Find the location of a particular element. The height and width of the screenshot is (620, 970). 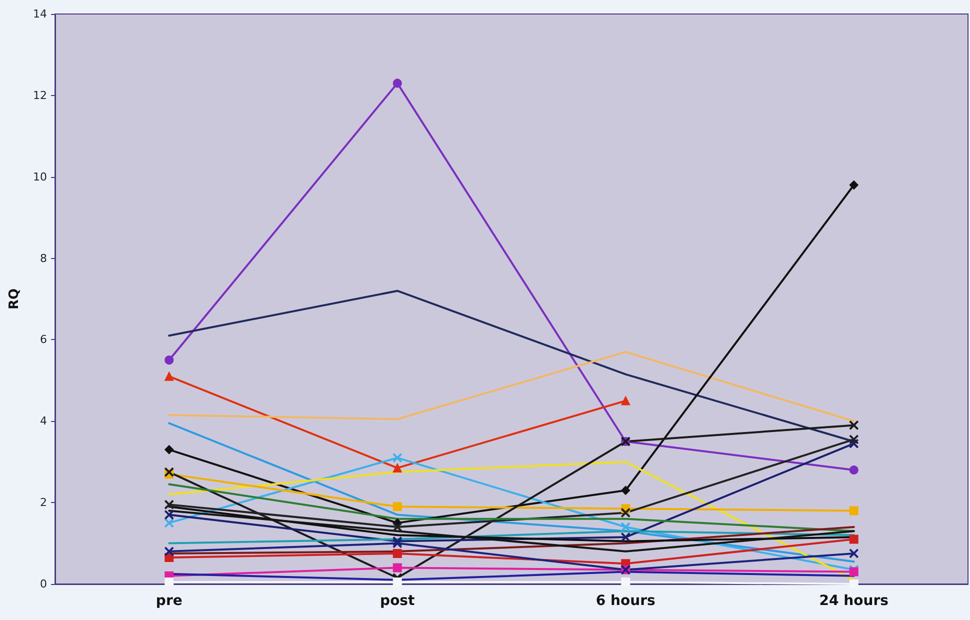

y-tick-label: 10 is located at coordinates (40, 177).